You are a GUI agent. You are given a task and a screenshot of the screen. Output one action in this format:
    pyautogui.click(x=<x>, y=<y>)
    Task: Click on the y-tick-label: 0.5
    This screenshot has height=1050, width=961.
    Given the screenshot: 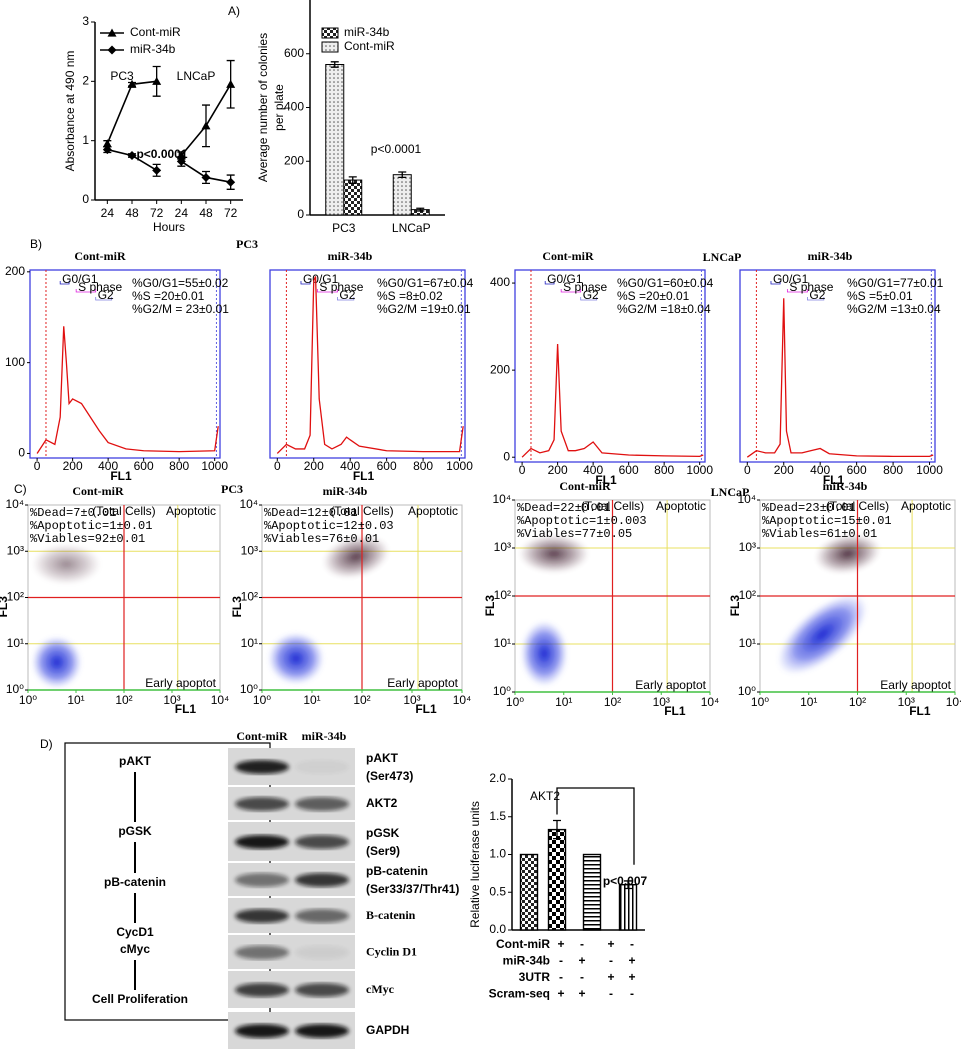 What is the action you would take?
    pyautogui.click(x=497, y=891)
    